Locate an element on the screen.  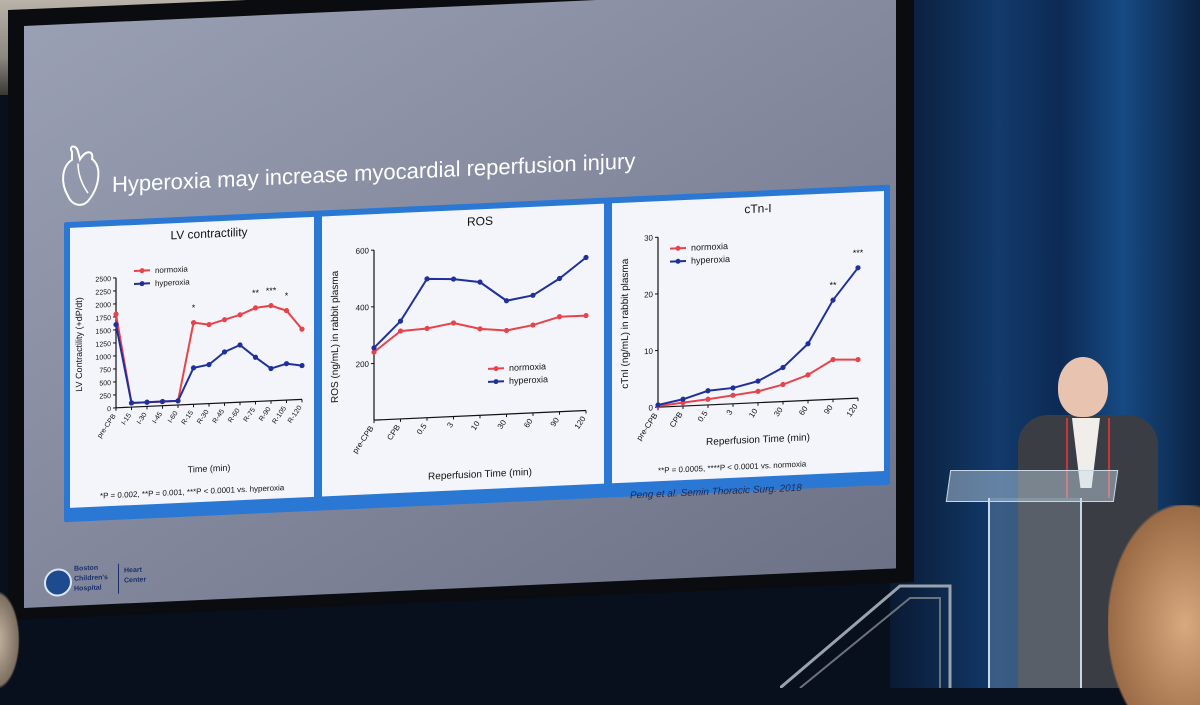
x-tick-label: I-15 is located at coordinates (126, 419).